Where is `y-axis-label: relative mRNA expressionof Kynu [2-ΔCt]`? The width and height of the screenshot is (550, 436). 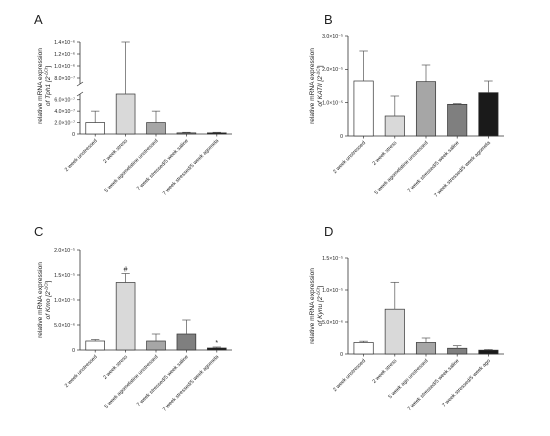 y-axis-label: relative mRNA expressionof Kynu [2-ΔCt] is located at coordinates (316, 306).